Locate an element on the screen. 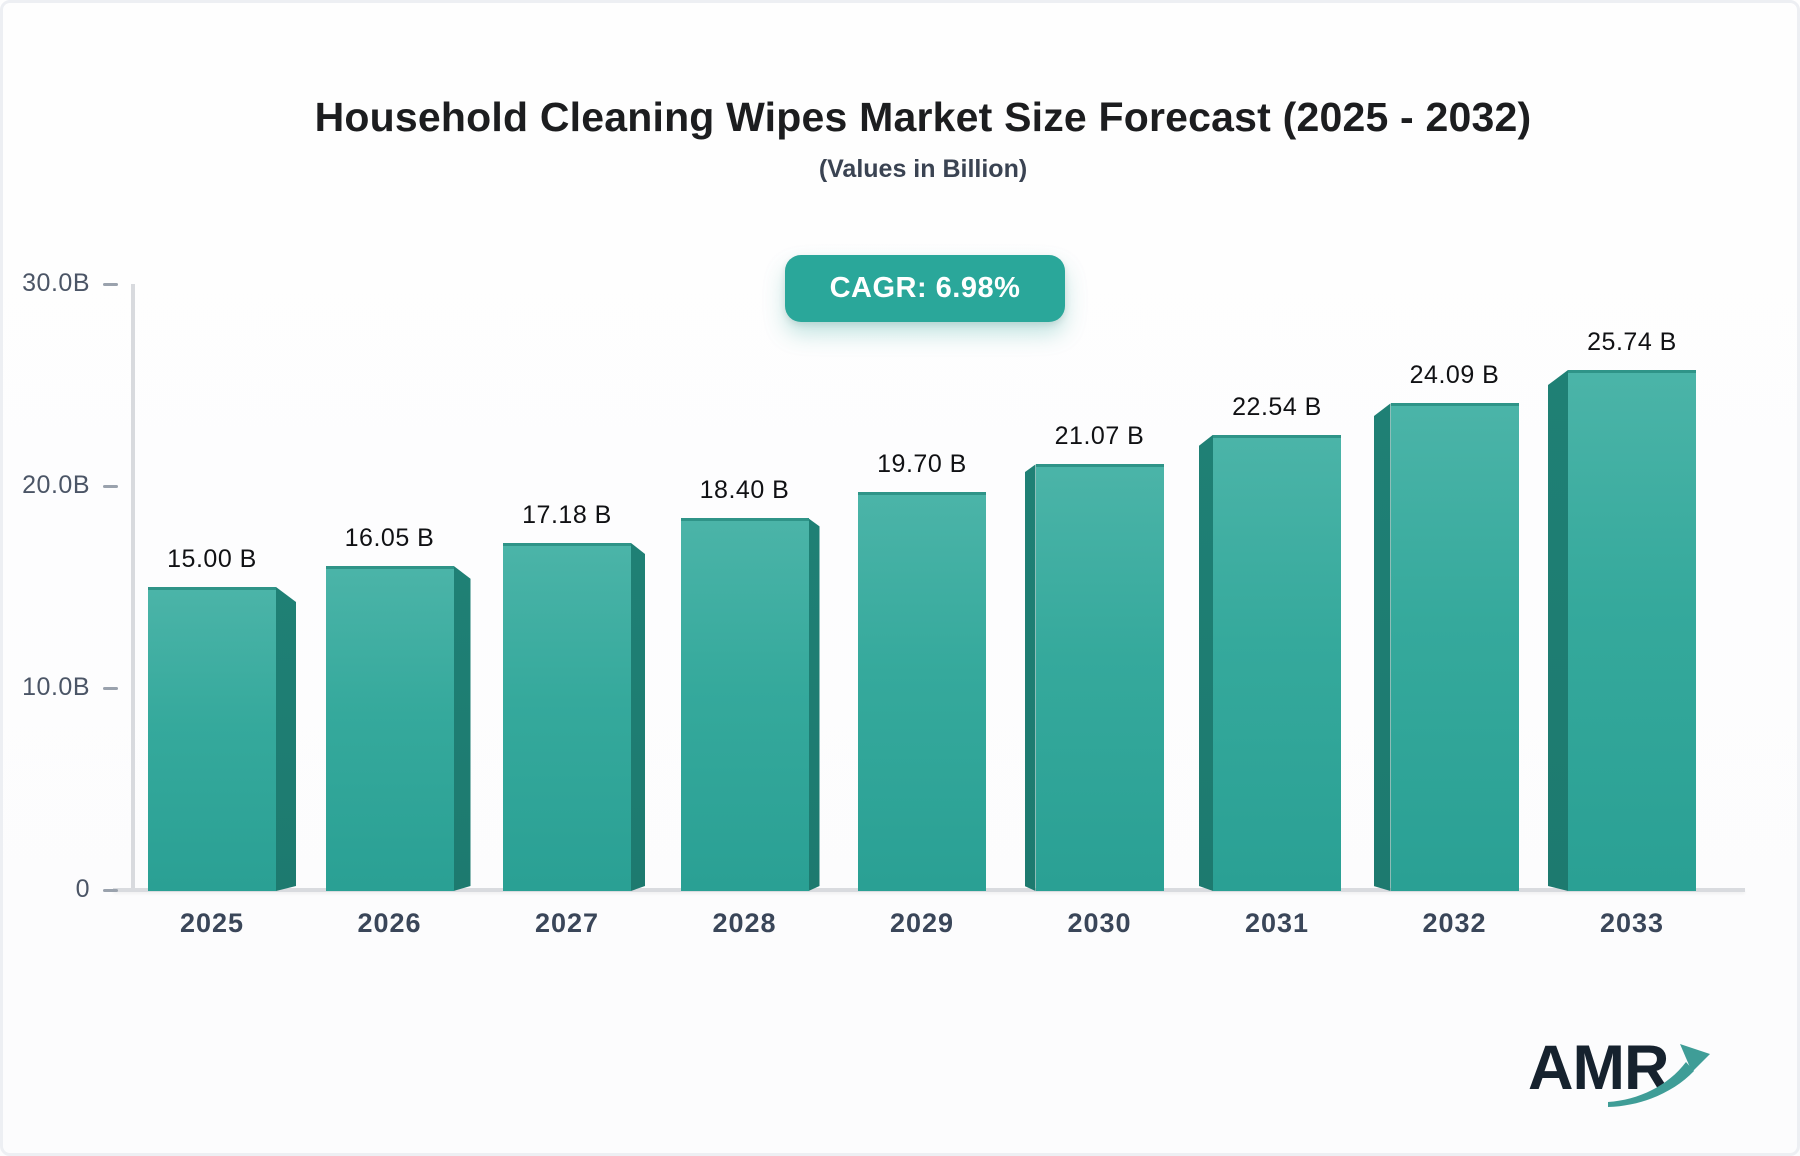 The image size is (1800, 1156). bar-2030 is located at coordinates (1099, 677).